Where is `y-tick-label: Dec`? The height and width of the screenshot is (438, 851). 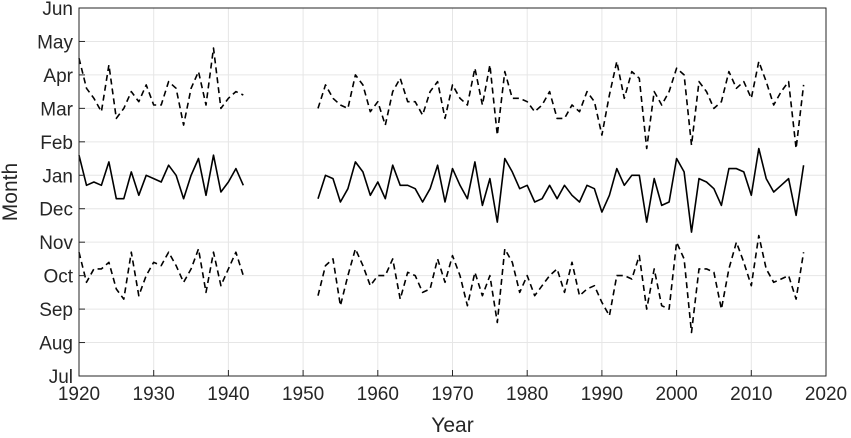 y-tick-label: Dec is located at coordinates (56, 210).